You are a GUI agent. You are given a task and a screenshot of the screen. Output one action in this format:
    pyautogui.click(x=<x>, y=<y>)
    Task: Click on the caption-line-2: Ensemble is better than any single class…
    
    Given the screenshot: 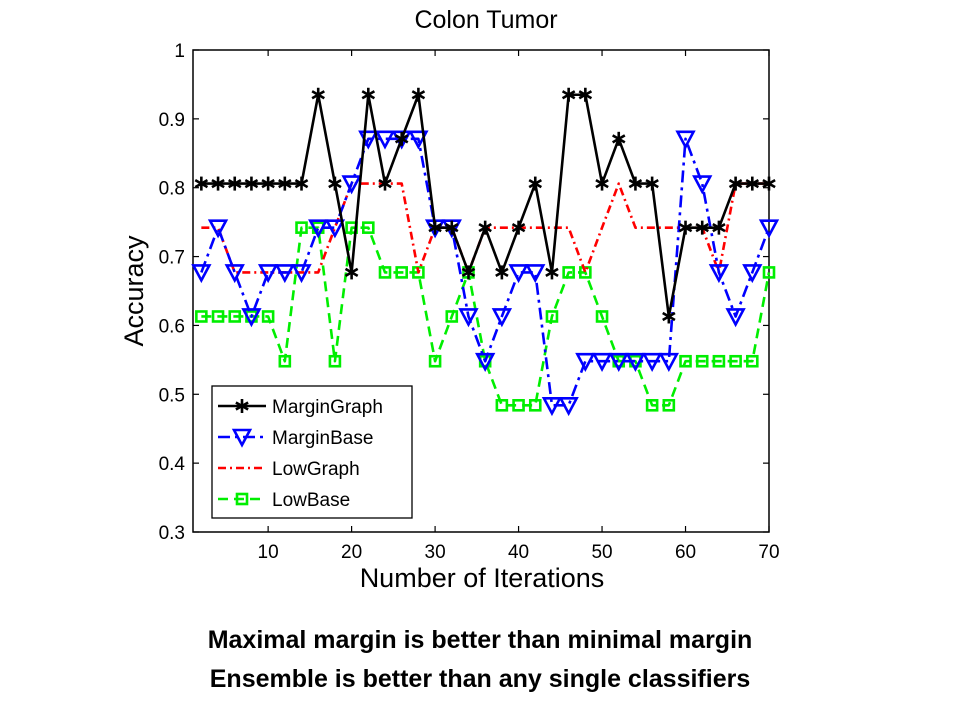 What is the action you would take?
    pyautogui.click(x=480, y=679)
    